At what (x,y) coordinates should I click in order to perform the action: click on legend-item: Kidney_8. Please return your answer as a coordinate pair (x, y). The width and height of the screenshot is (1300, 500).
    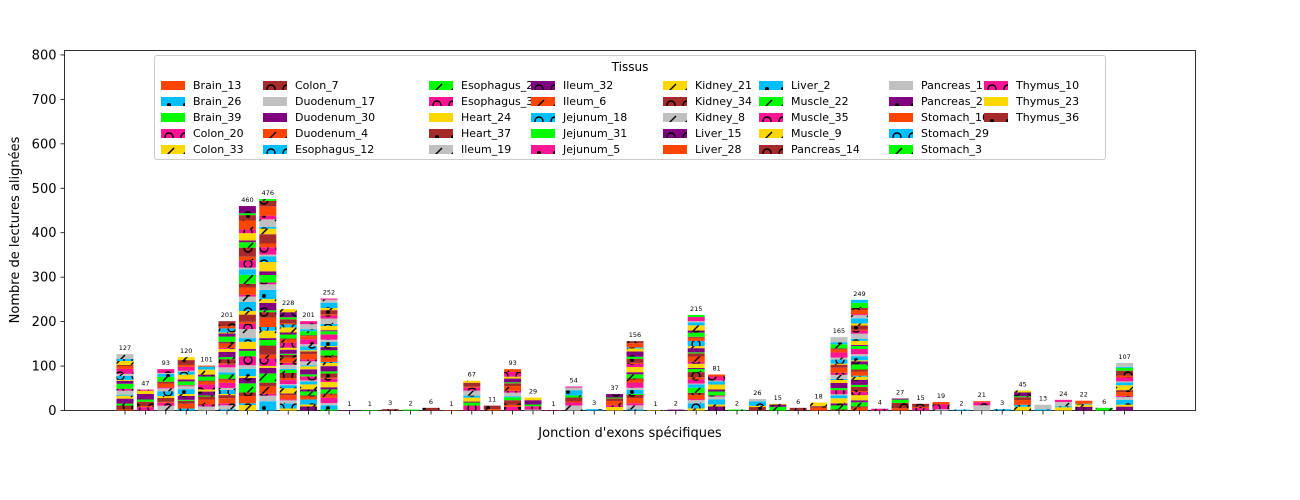
    Looking at the image, I should click on (704, 117).